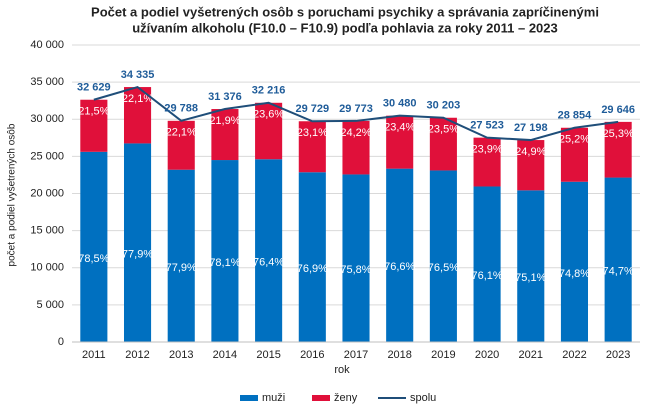 The width and height of the screenshot is (650, 411). Describe the element at coordinates (225, 355) in the screenshot. I see `x-tick-label: 2014` at that location.